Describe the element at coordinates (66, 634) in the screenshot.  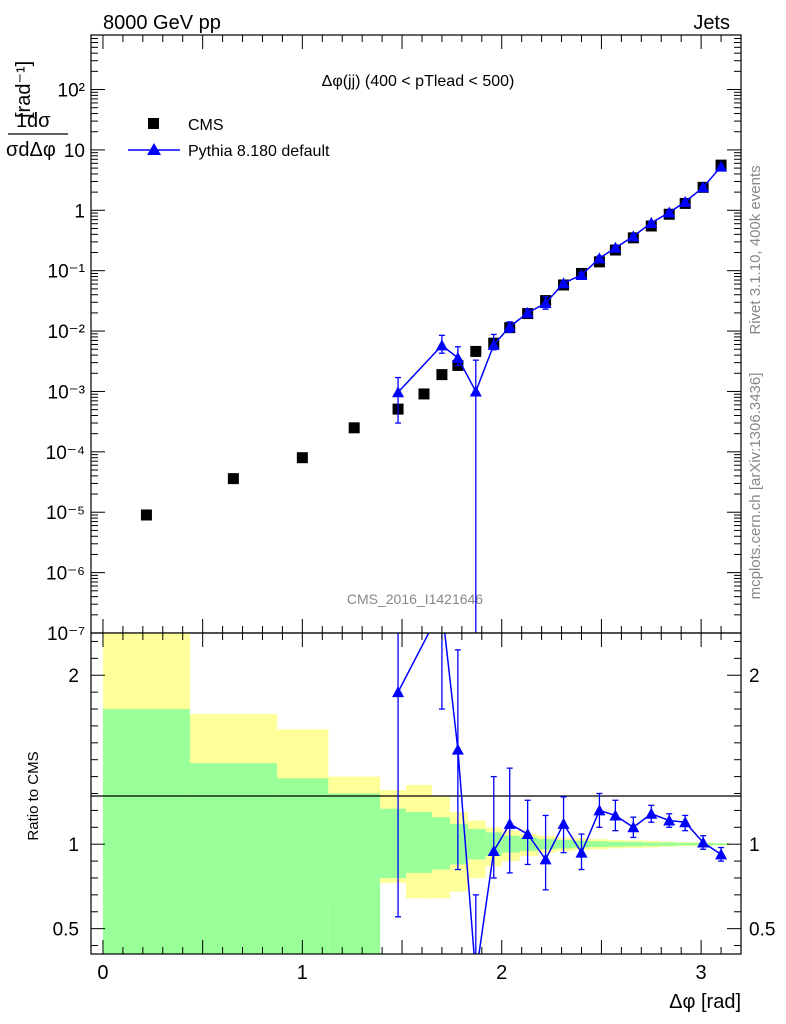
I see `y-tick-label: 10⁻⁷` at that location.